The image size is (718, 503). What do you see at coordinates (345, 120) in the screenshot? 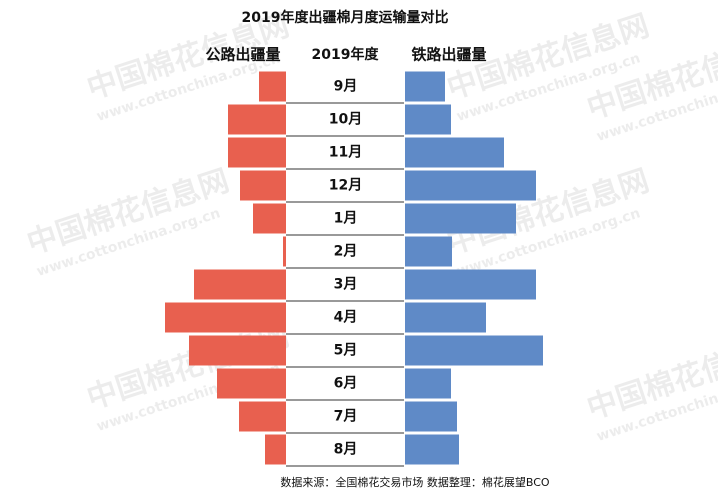
I see `category-label: 10月` at bounding box center [345, 120].